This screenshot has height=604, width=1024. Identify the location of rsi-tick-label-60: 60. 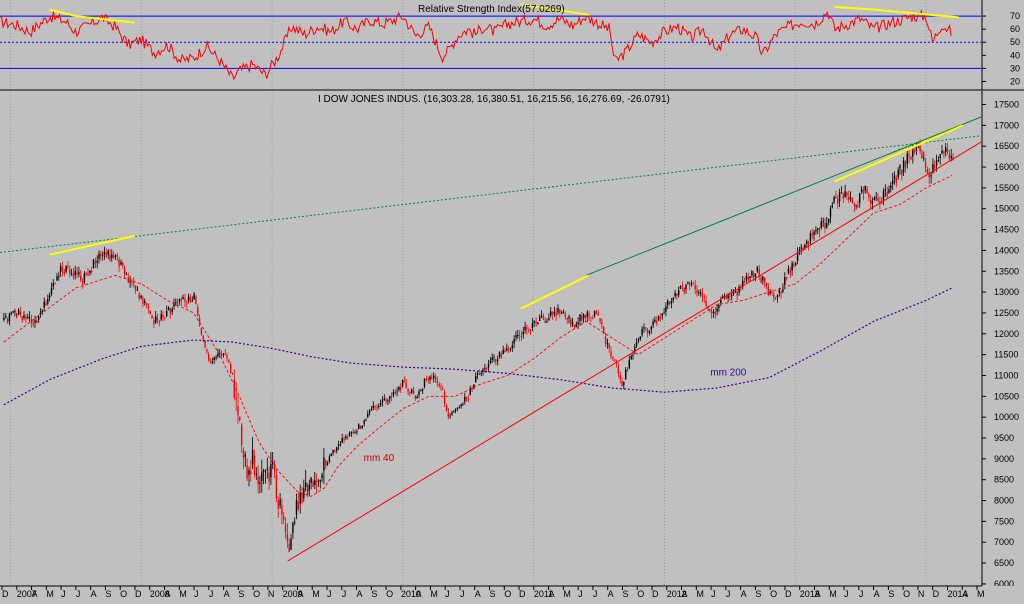
(1015, 29).